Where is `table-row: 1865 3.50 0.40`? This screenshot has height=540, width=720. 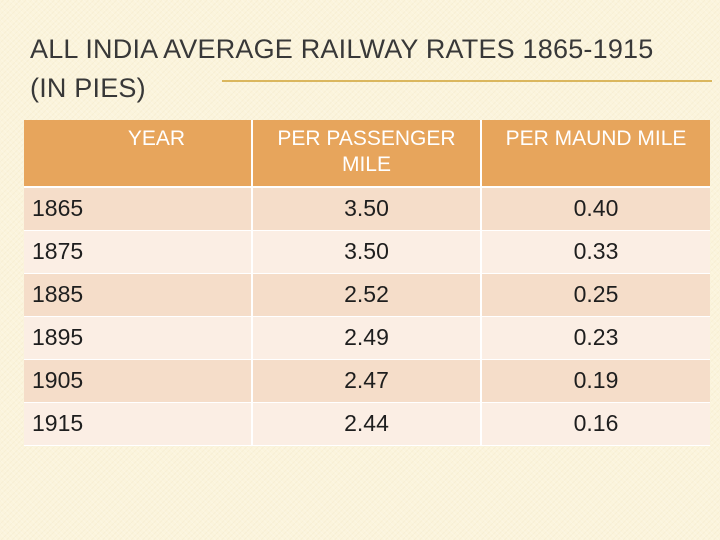 table-row: 1865 3.50 0.40 is located at coordinates (367, 209).